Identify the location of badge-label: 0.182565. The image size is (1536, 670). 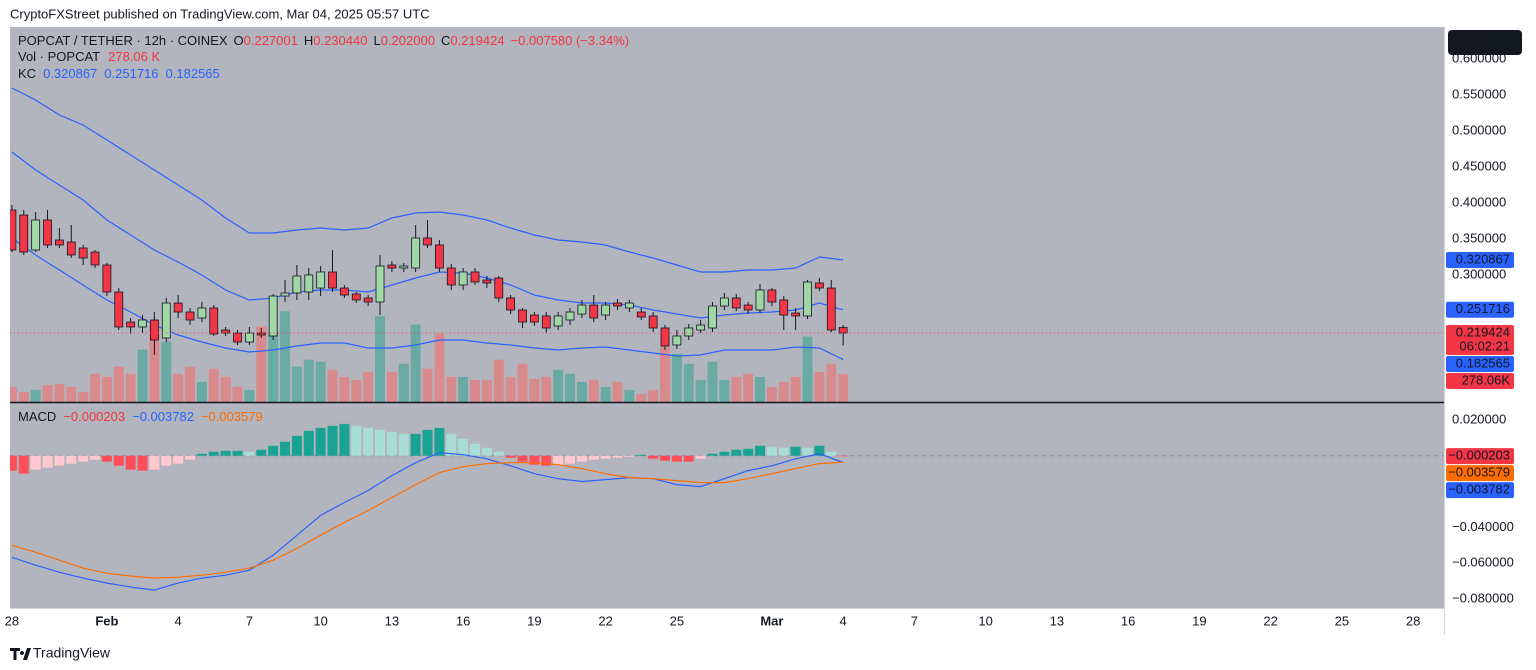
(1483, 362).